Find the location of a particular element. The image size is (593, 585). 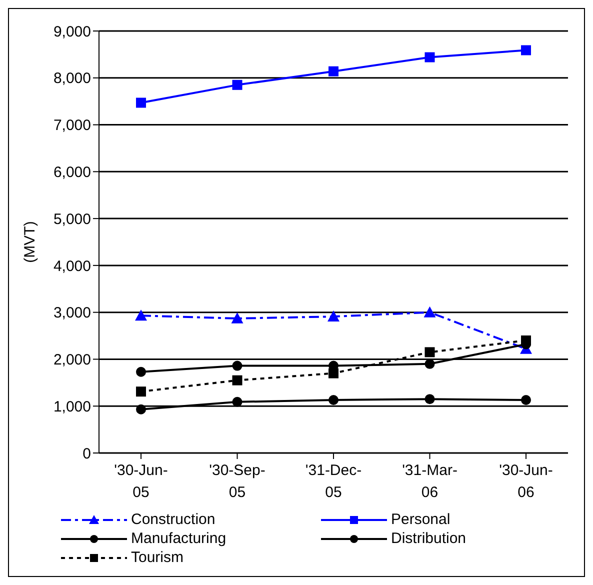

y-tick-label: 6,000 is located at coordinates (72, 172).